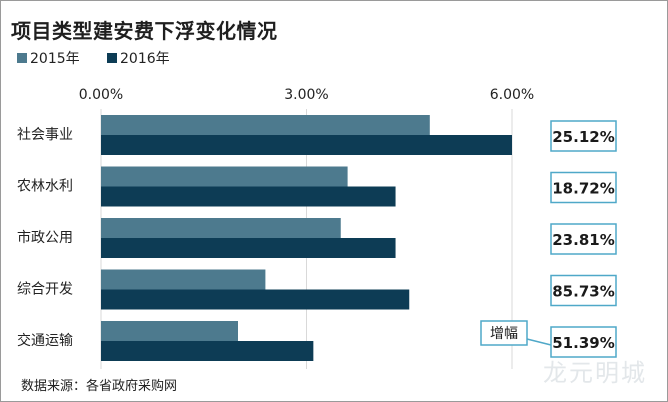 The image size is (668, 402). Describe the element at coordinates (306, 95) in the screenshot. I see `x-tick-label: 3.00%` at that location.